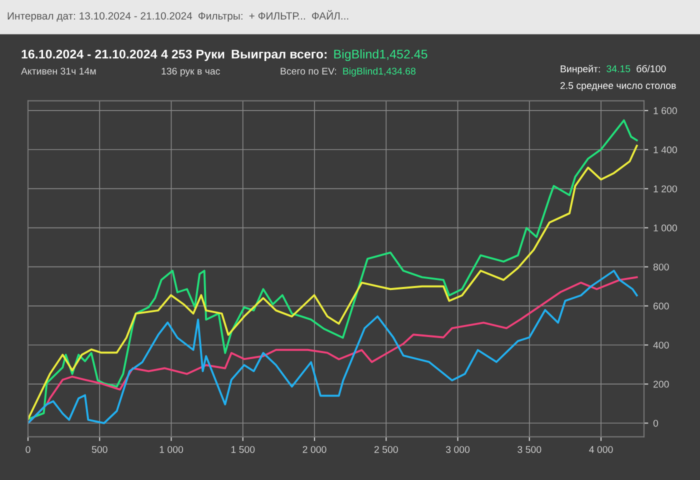  I want to click on text: BigBlind1,434.68, so click(379, 72).